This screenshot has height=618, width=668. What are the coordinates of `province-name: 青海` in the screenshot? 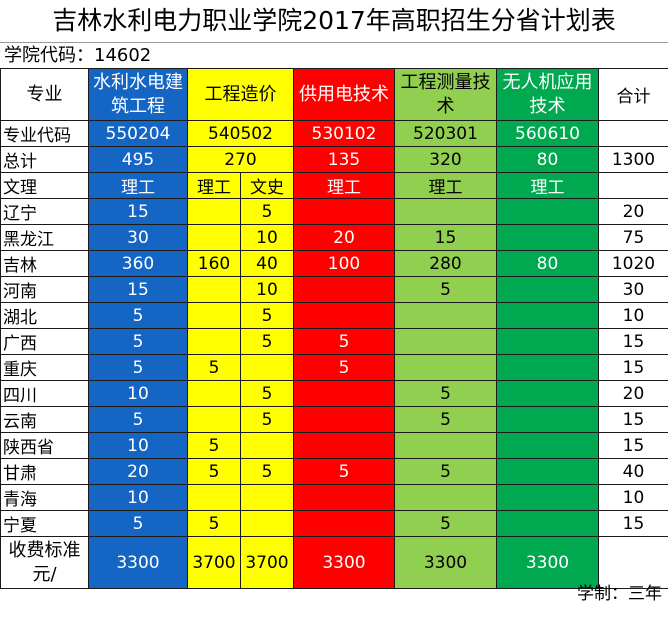 It's located at (44, 497).